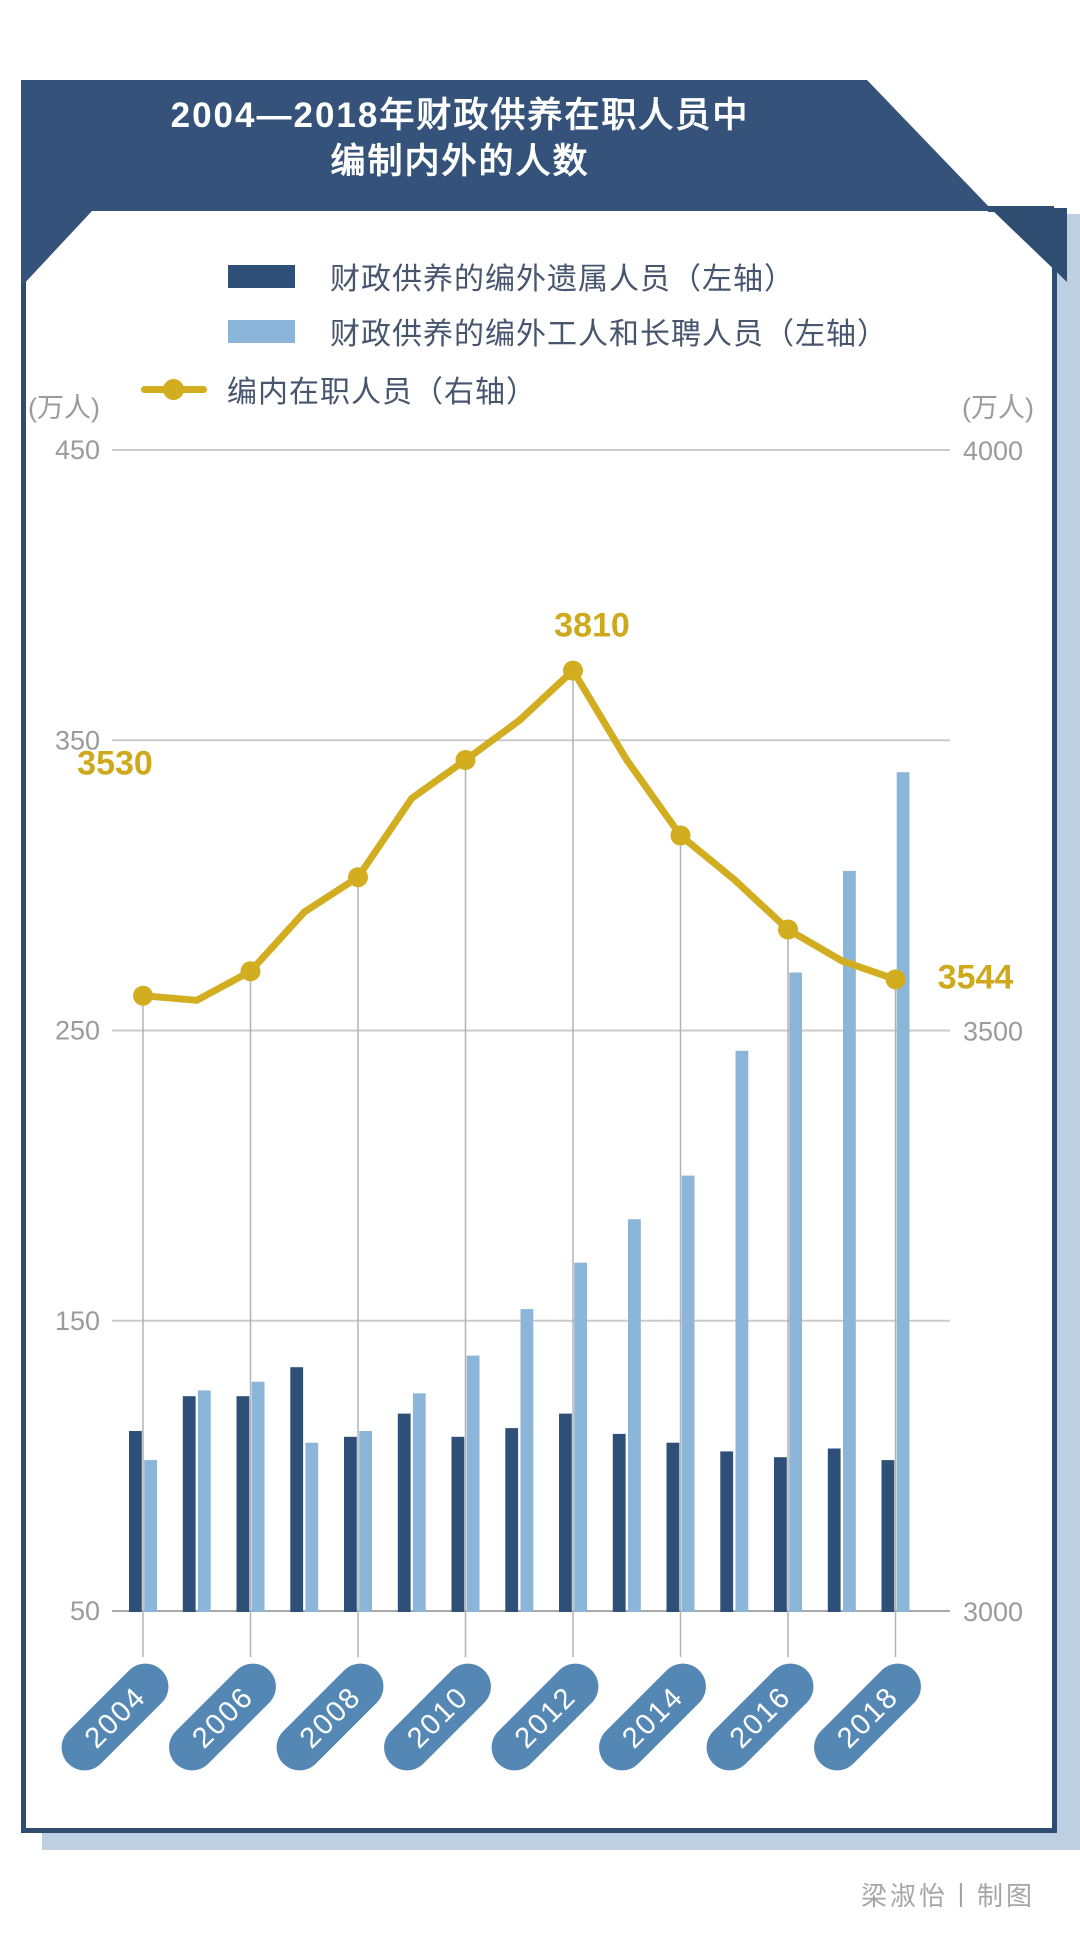 Image resolution: width=1080 pixels, height=1948 pixels. What do you see at coordinates (527, 1460) in the screenshot?
I see `bar-light-2011` at bounding box center [527, 1460].